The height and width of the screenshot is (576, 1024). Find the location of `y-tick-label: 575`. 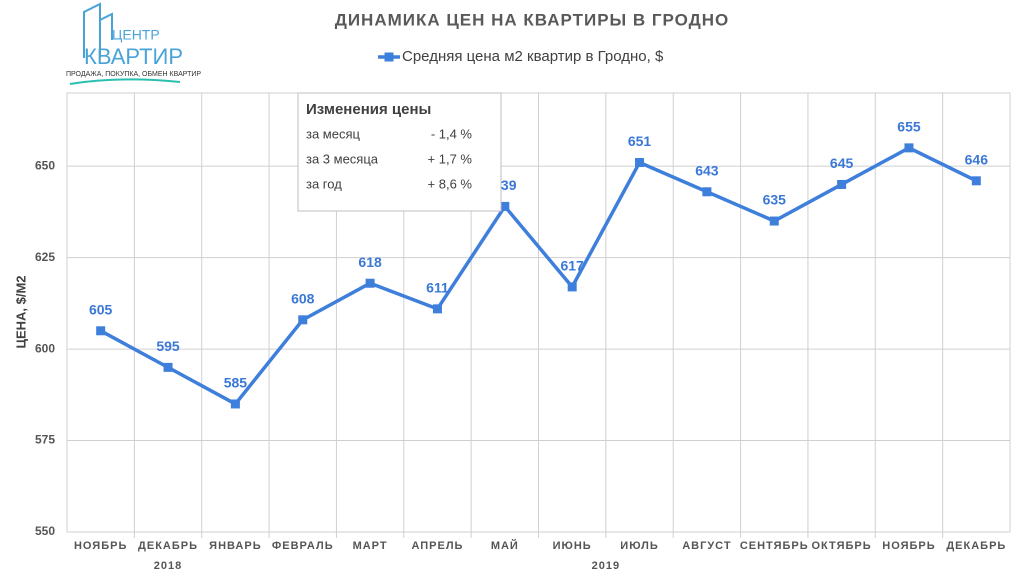

y-tick-label: 575 is located at coordinates (45, 440).